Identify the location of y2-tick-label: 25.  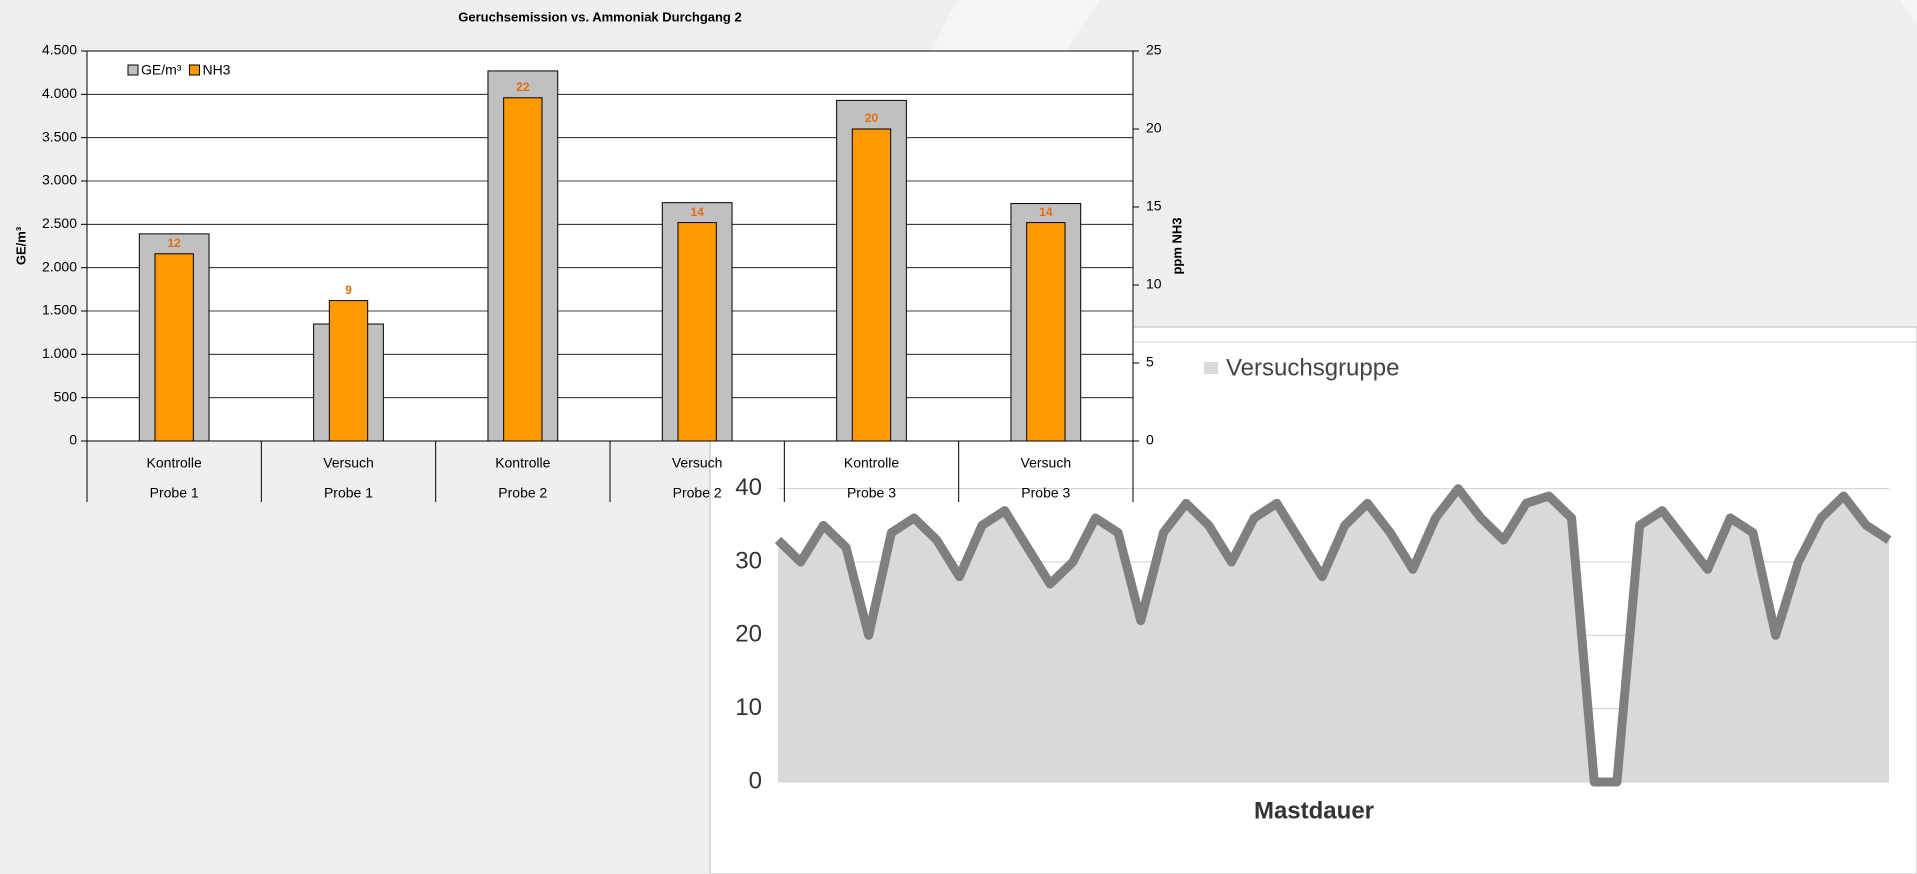
(1154, 50).